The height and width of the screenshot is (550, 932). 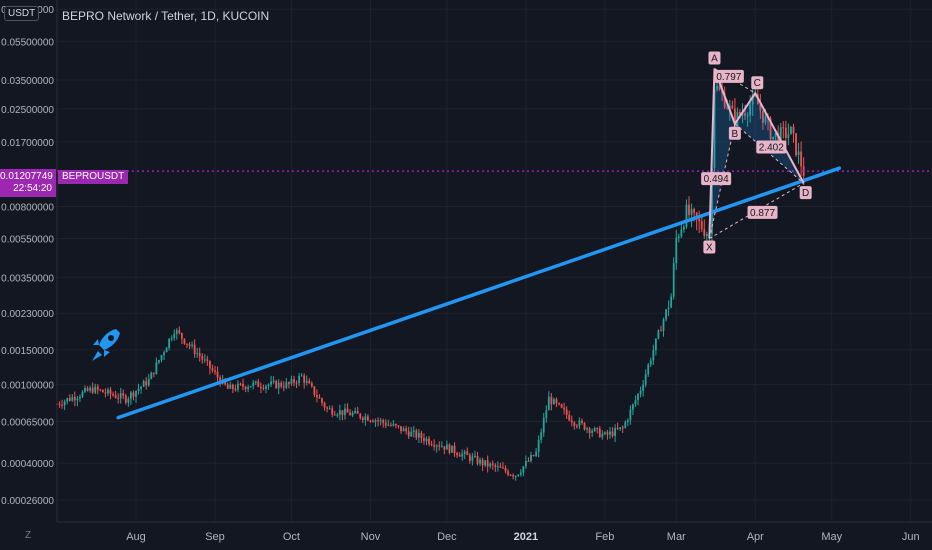 I want to click on y-tick-label: 0.00040000, so click(x=27, y=464).